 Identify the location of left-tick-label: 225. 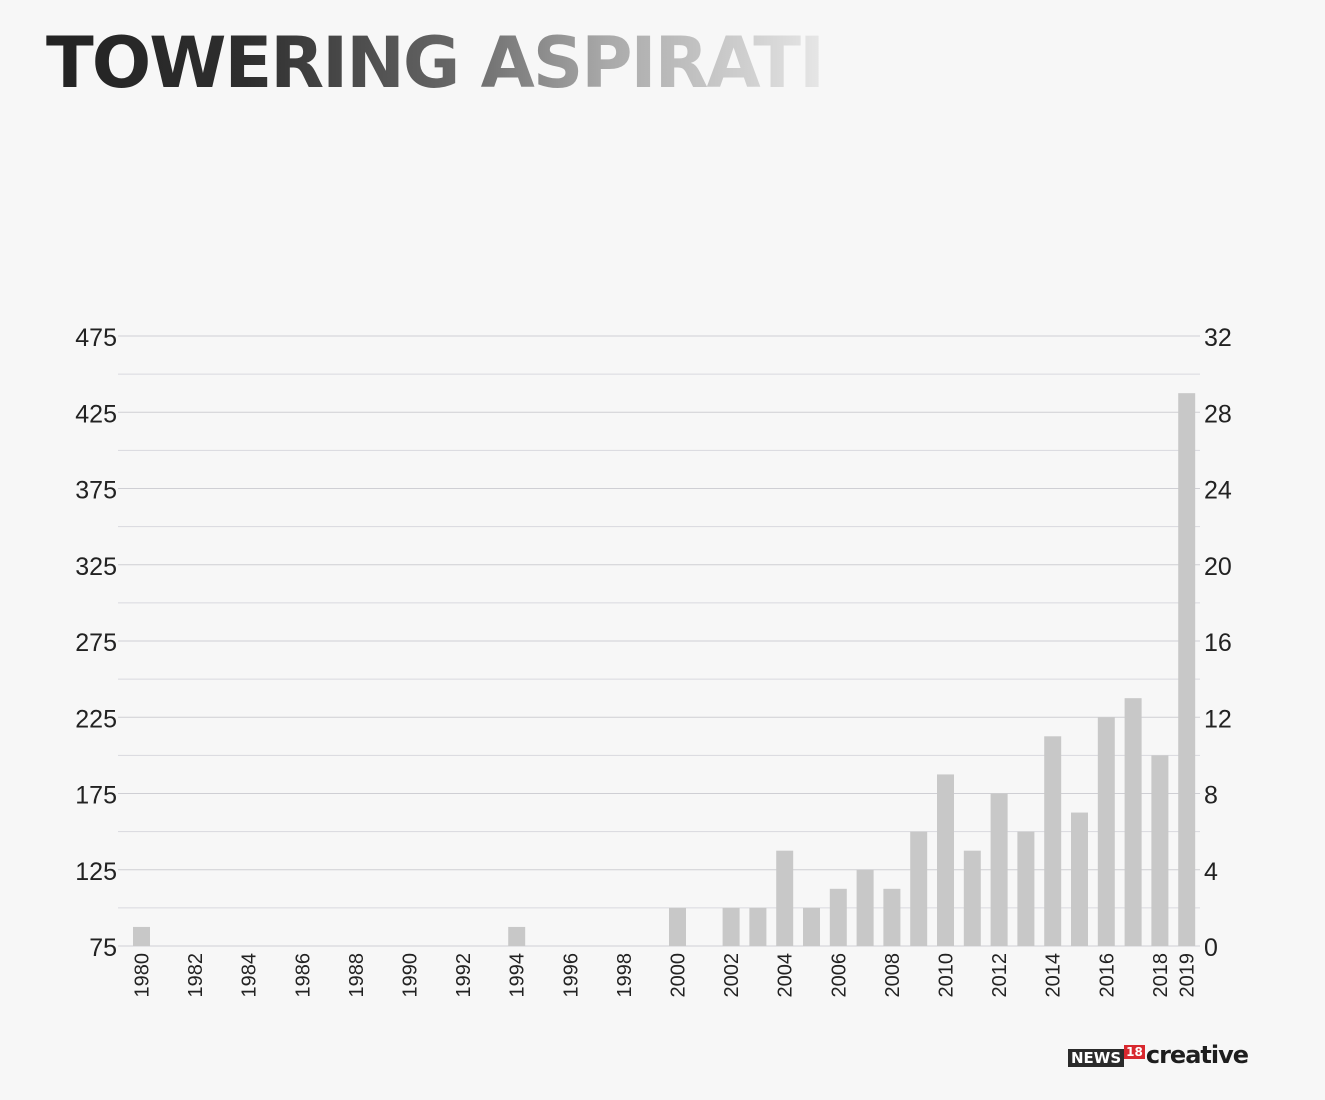
(96, 719).